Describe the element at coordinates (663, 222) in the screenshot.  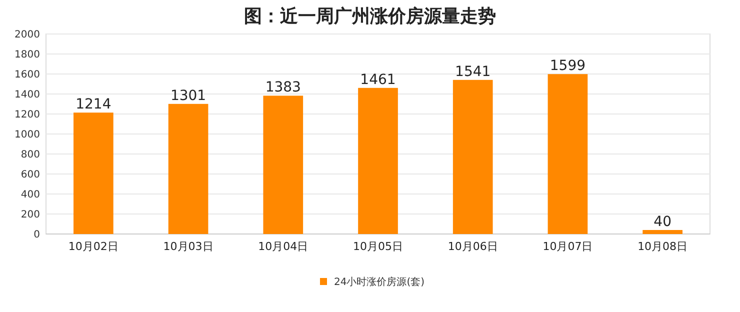
I see `data-label: 40` at that location.